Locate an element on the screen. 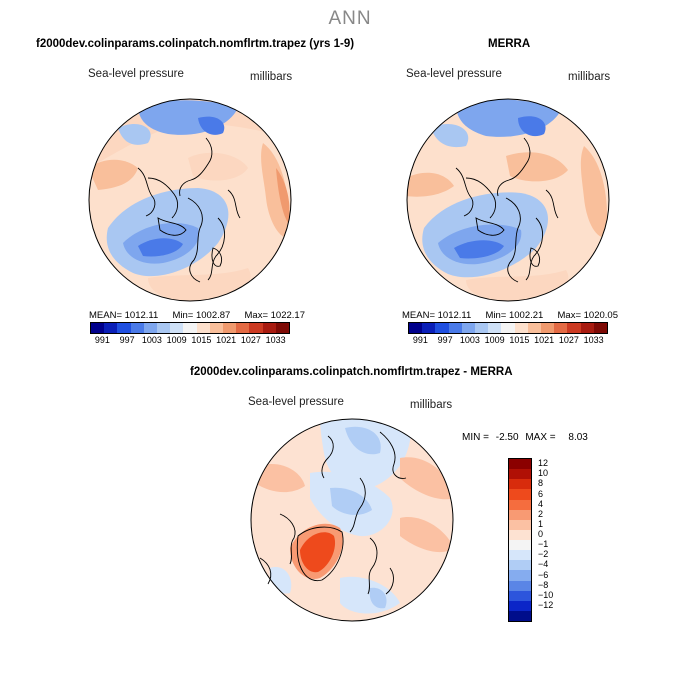 This screenshot has height=700, width=700. diff-colorbar-tick-label: −1 is located at coordinates (543, 544).